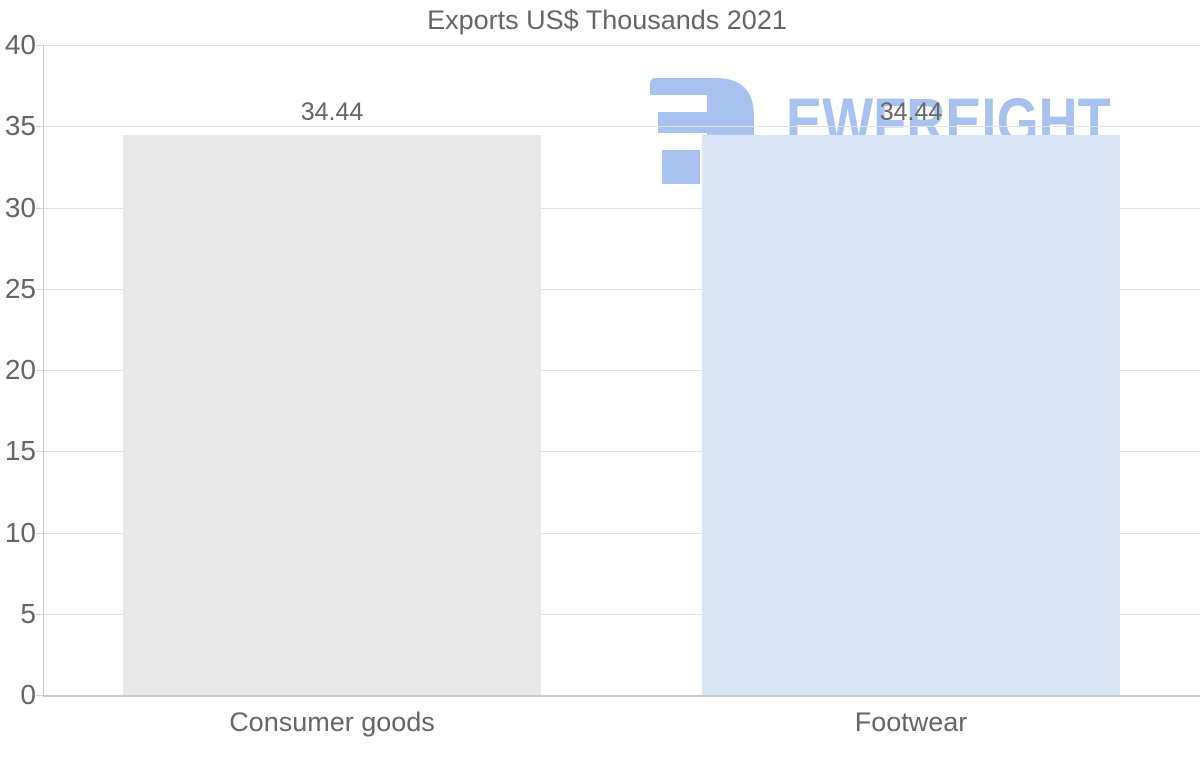  Describe the element at coordinates (28, 694) in the screenshot. I see `y-tick-label-0: 0` at that location.